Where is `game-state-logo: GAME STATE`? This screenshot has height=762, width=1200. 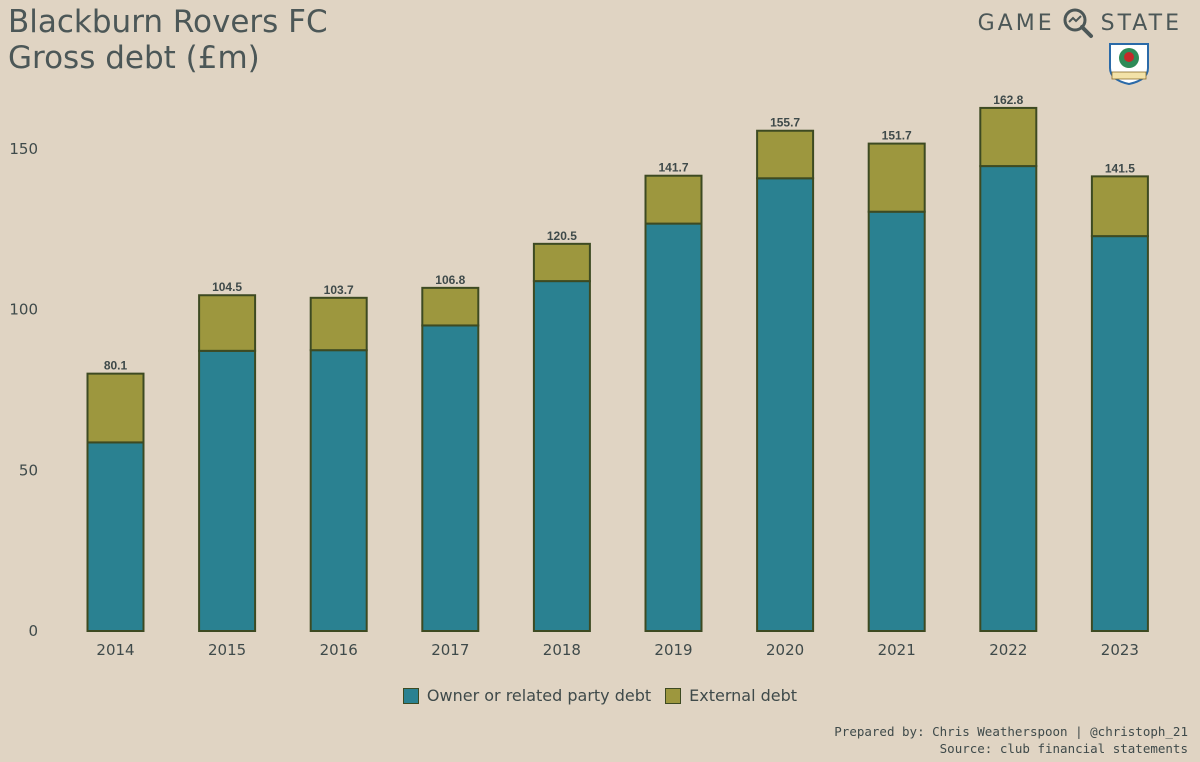
game-state-logo: GAME STATE is located at coordinates (1080, 23).